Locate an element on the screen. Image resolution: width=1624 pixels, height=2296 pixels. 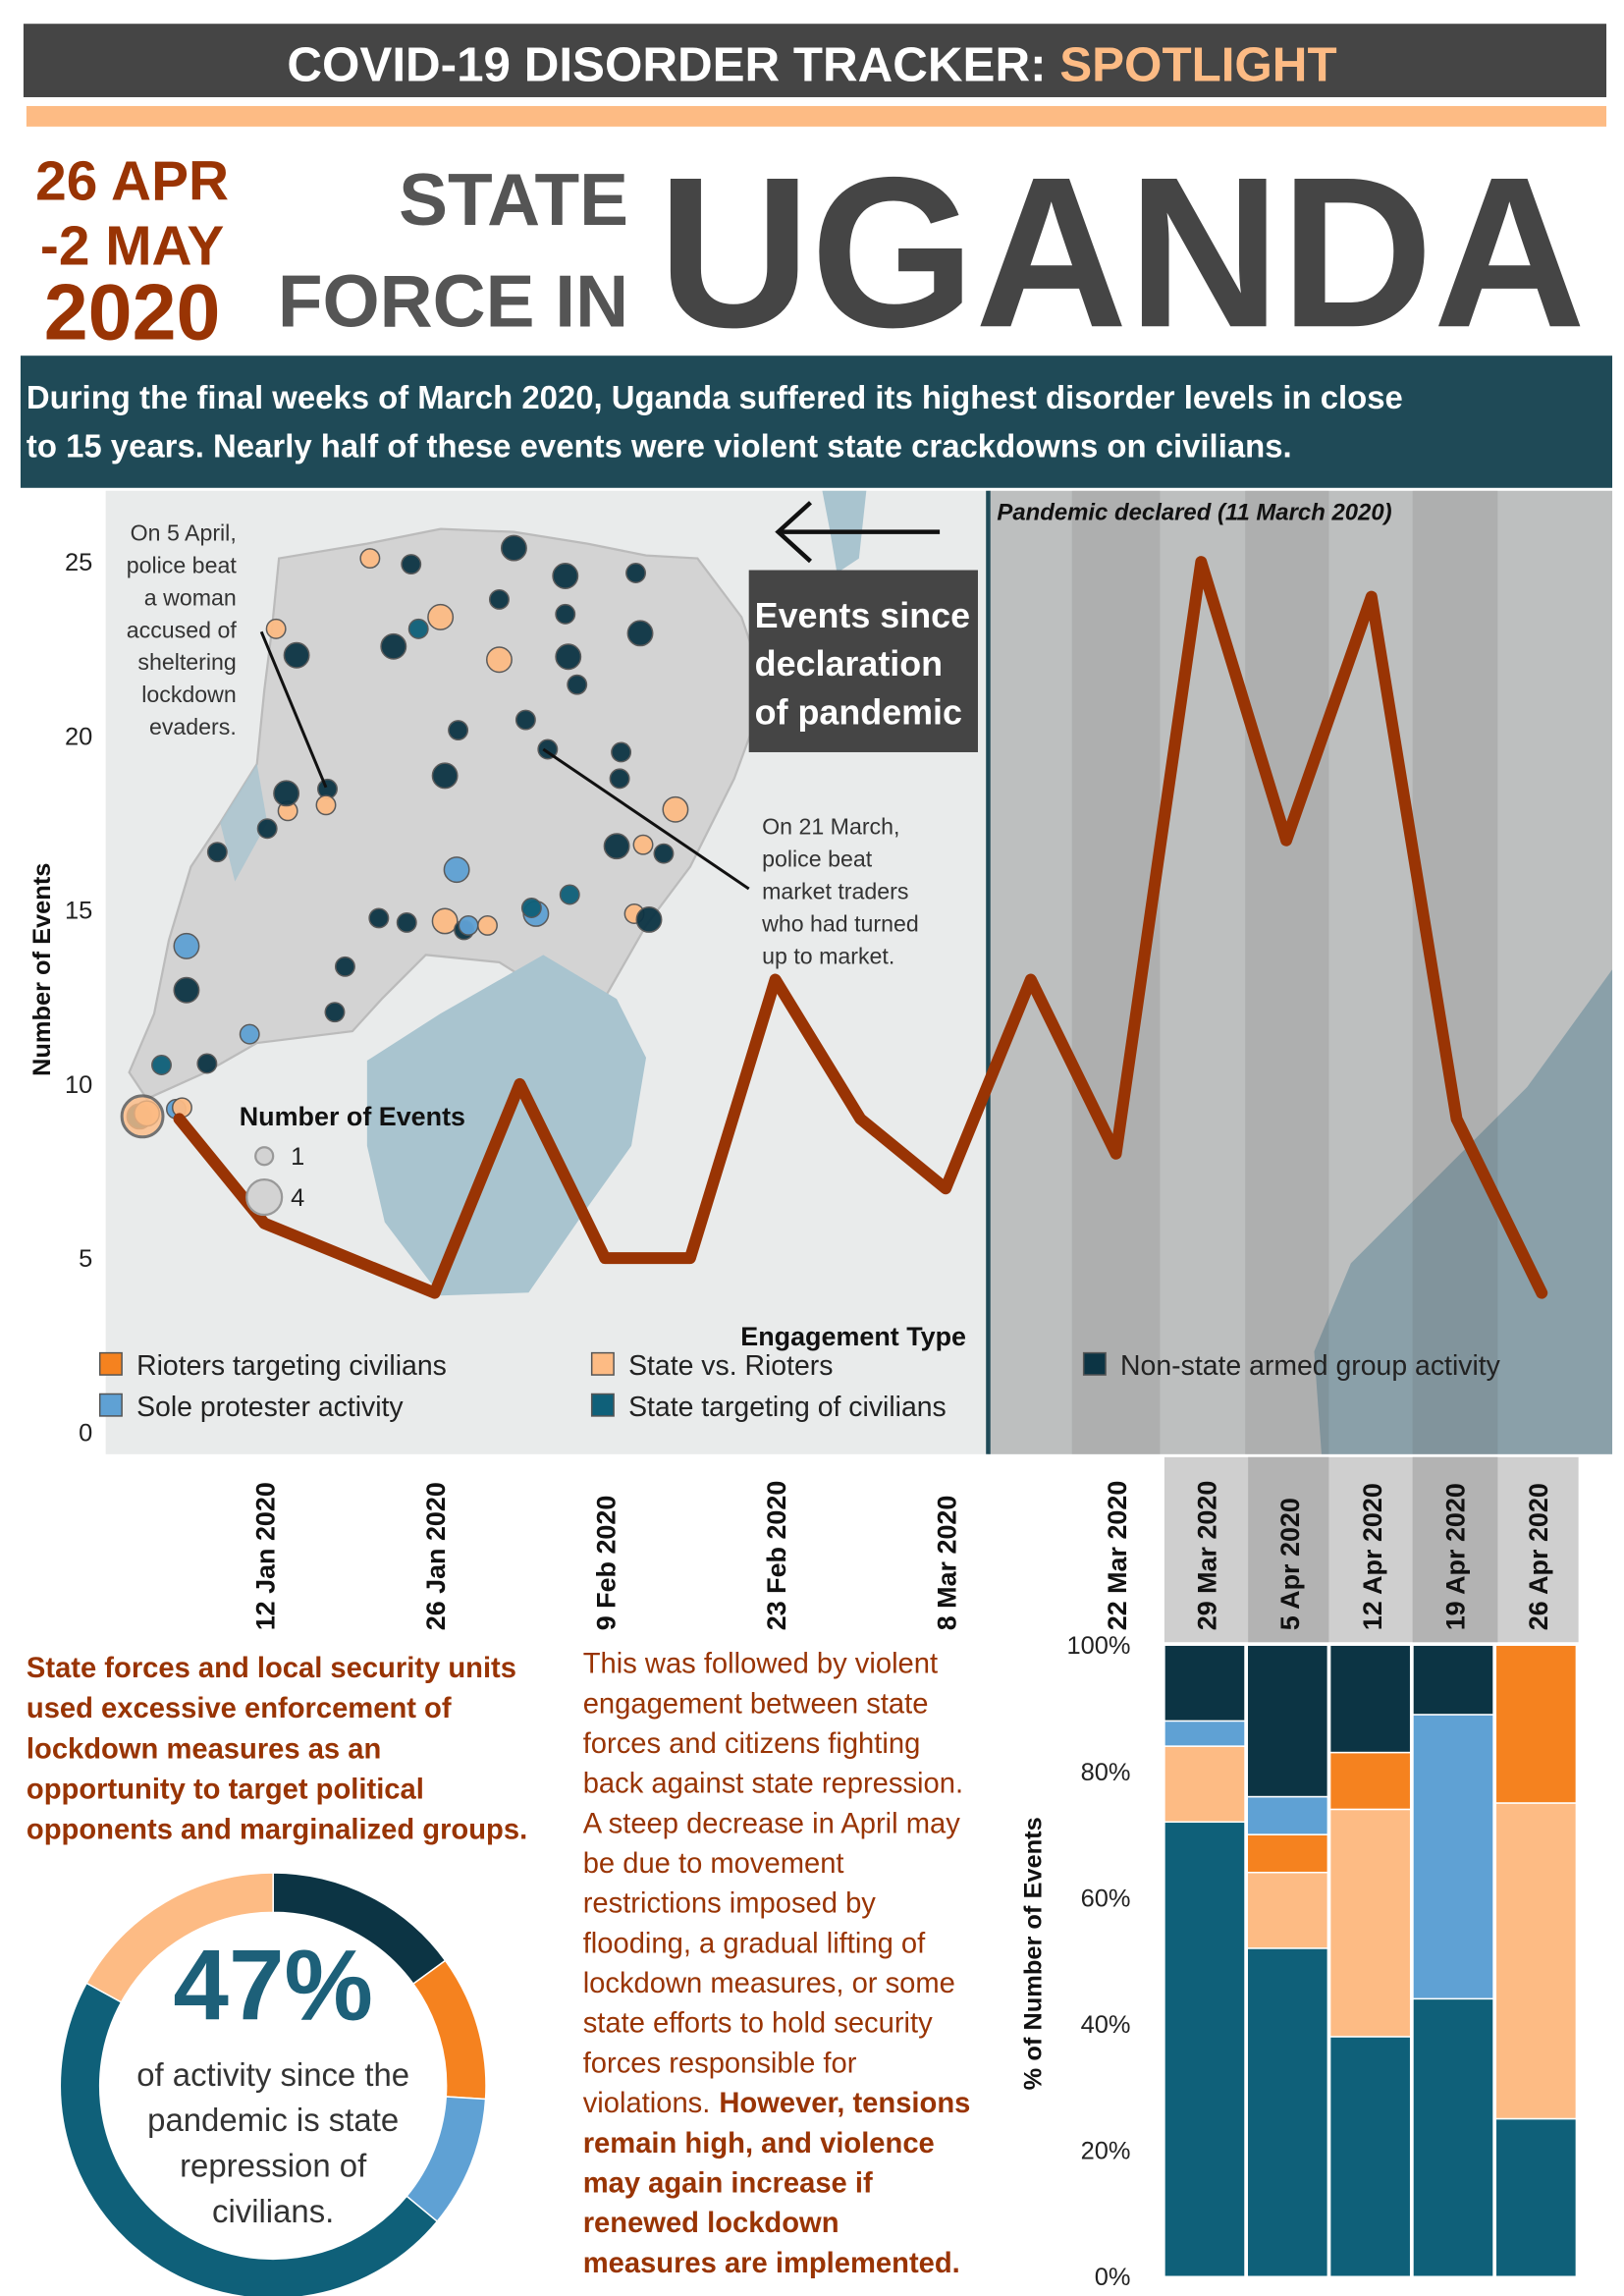
header-highlight: SPOTLIGHT is located at coordinates (1197, 65).